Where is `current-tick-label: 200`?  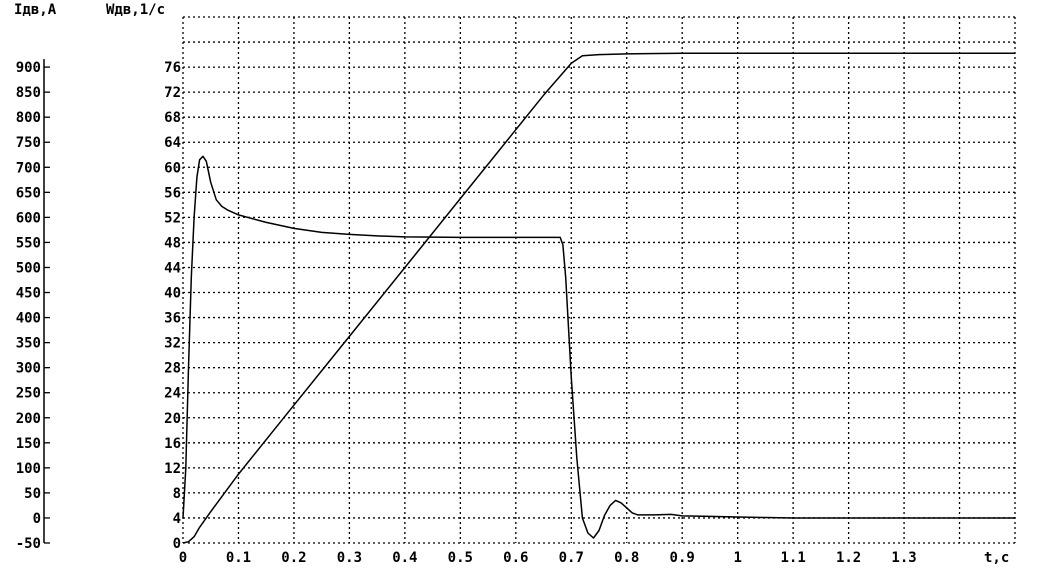 current-tick-label: 200 is located at coordinates (28, 419).